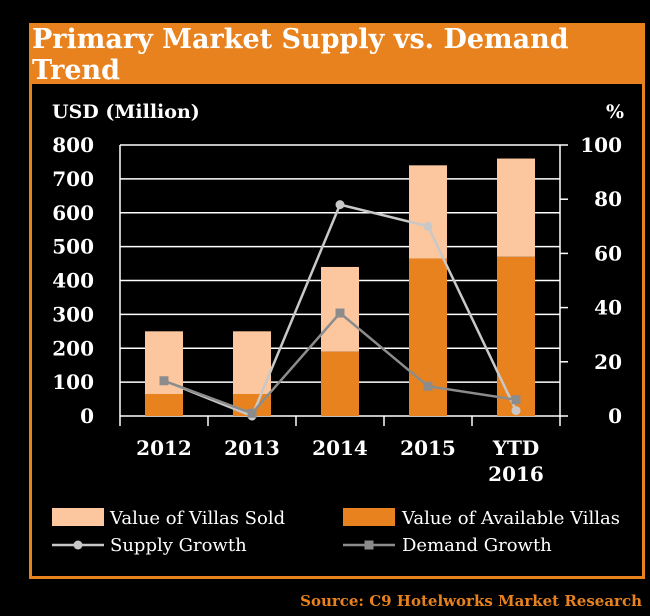 This screenshot has width=650, height=616. What do you see at coordinates (471, 601) in the screenshot?
I see `source-note: Source: C9 Hotelworks Market Research` at bounding box center [471, 601].